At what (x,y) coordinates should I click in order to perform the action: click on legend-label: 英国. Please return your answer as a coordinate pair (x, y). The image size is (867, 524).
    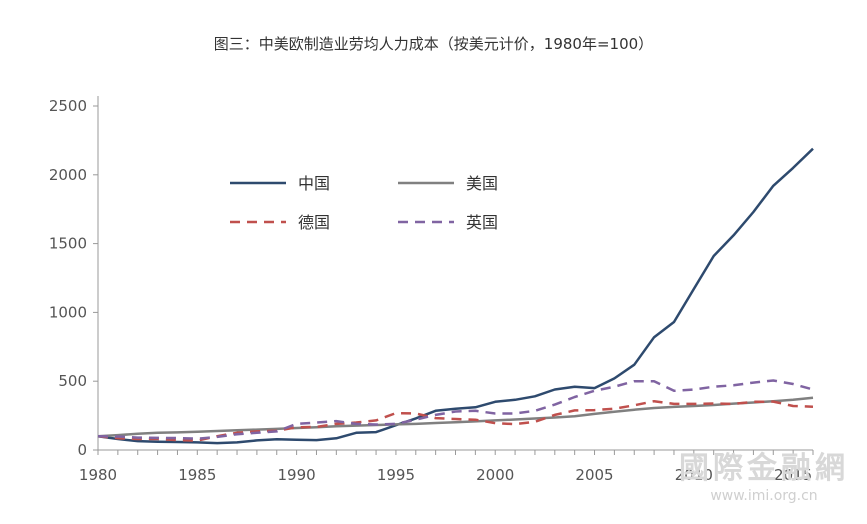
    Looking at the image, I should click on (482, 222).